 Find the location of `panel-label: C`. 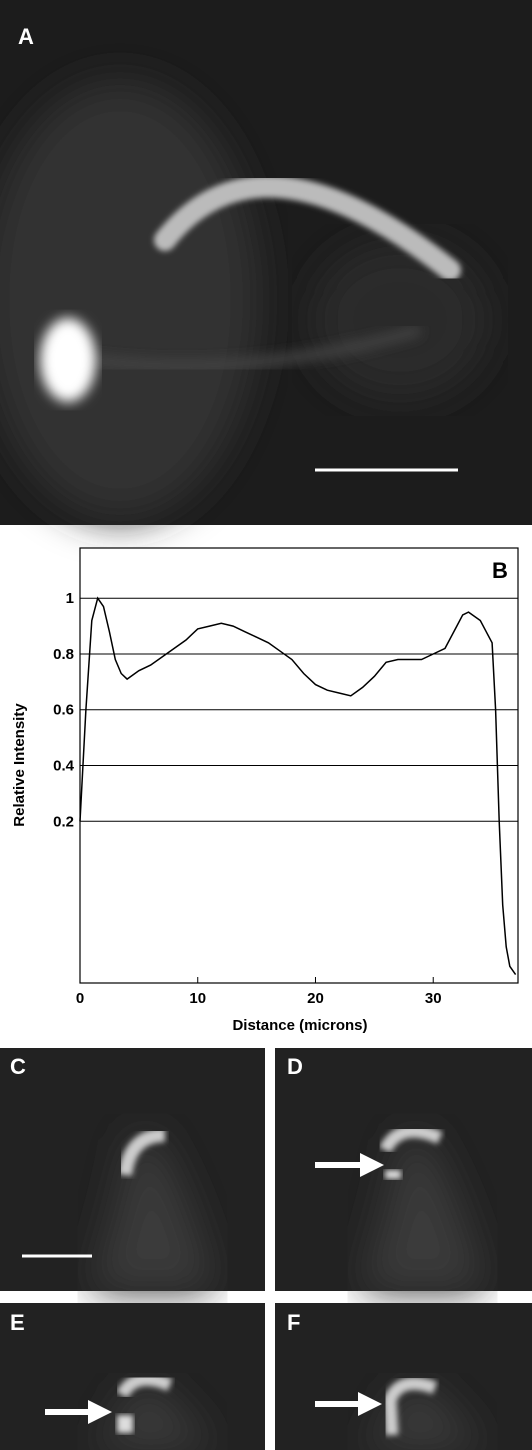

panel-label: C is located at coordinates (18, 1066).